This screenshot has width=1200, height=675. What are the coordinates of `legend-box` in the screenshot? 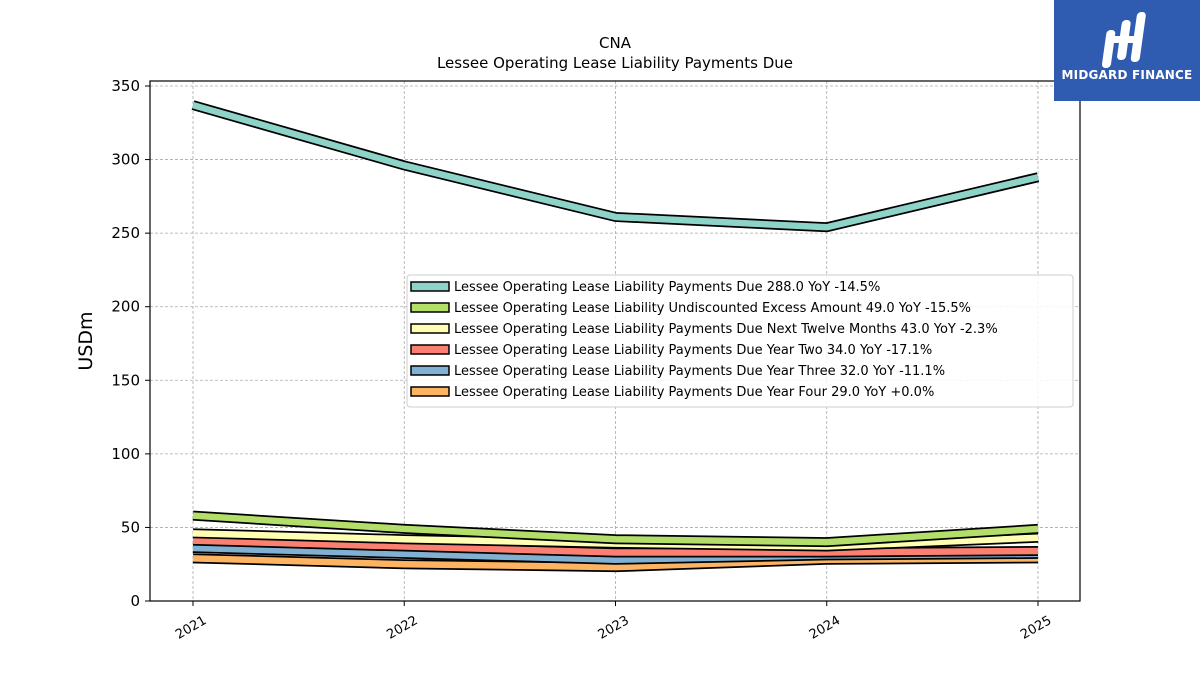 It's located at (740, 341).